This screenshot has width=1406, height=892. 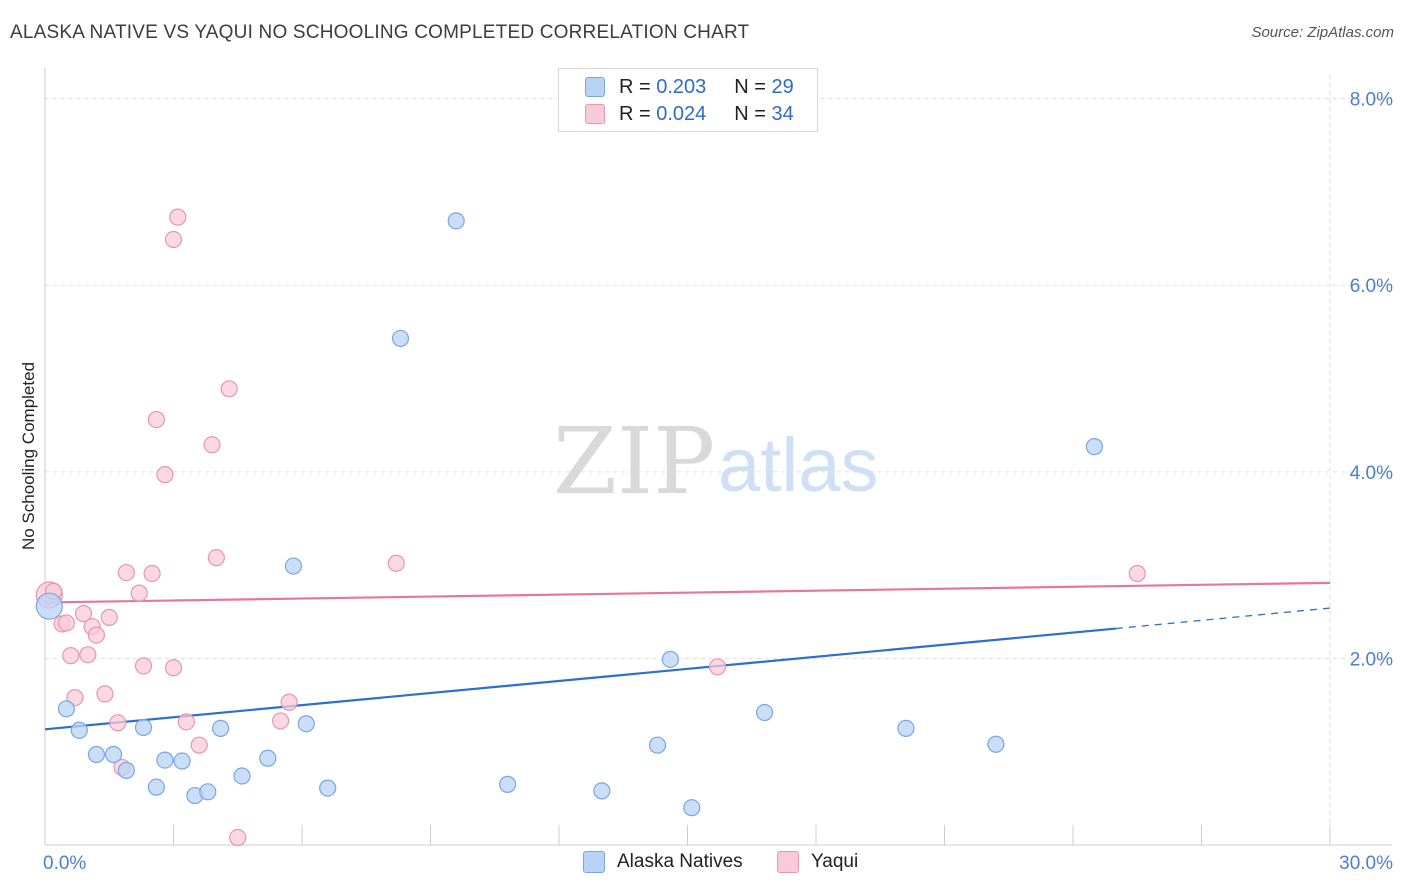 I want to click on legend-r-value: 0.203, so click(x=681, y=86).